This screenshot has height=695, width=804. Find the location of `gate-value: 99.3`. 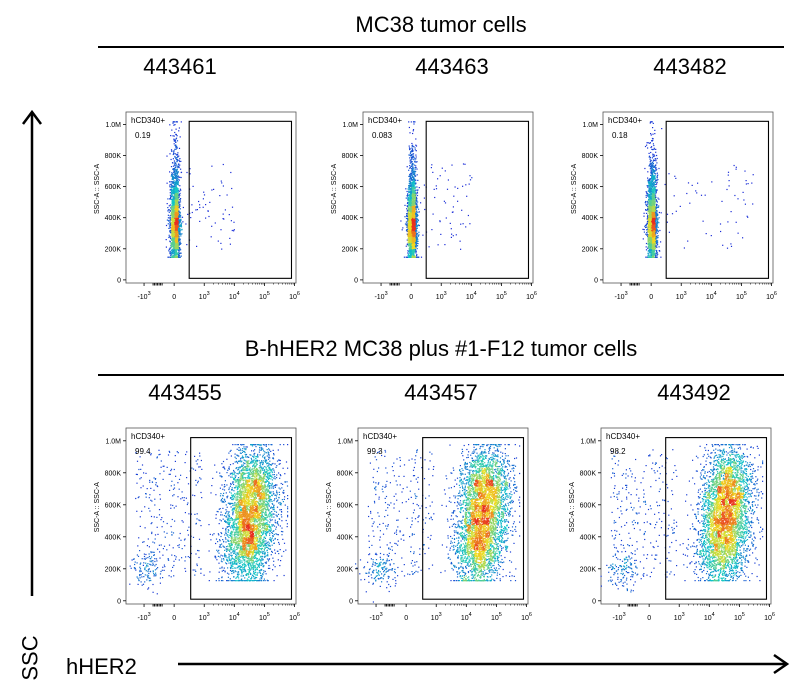

gate-value: 99.3 is located at coordinates (375, 451).